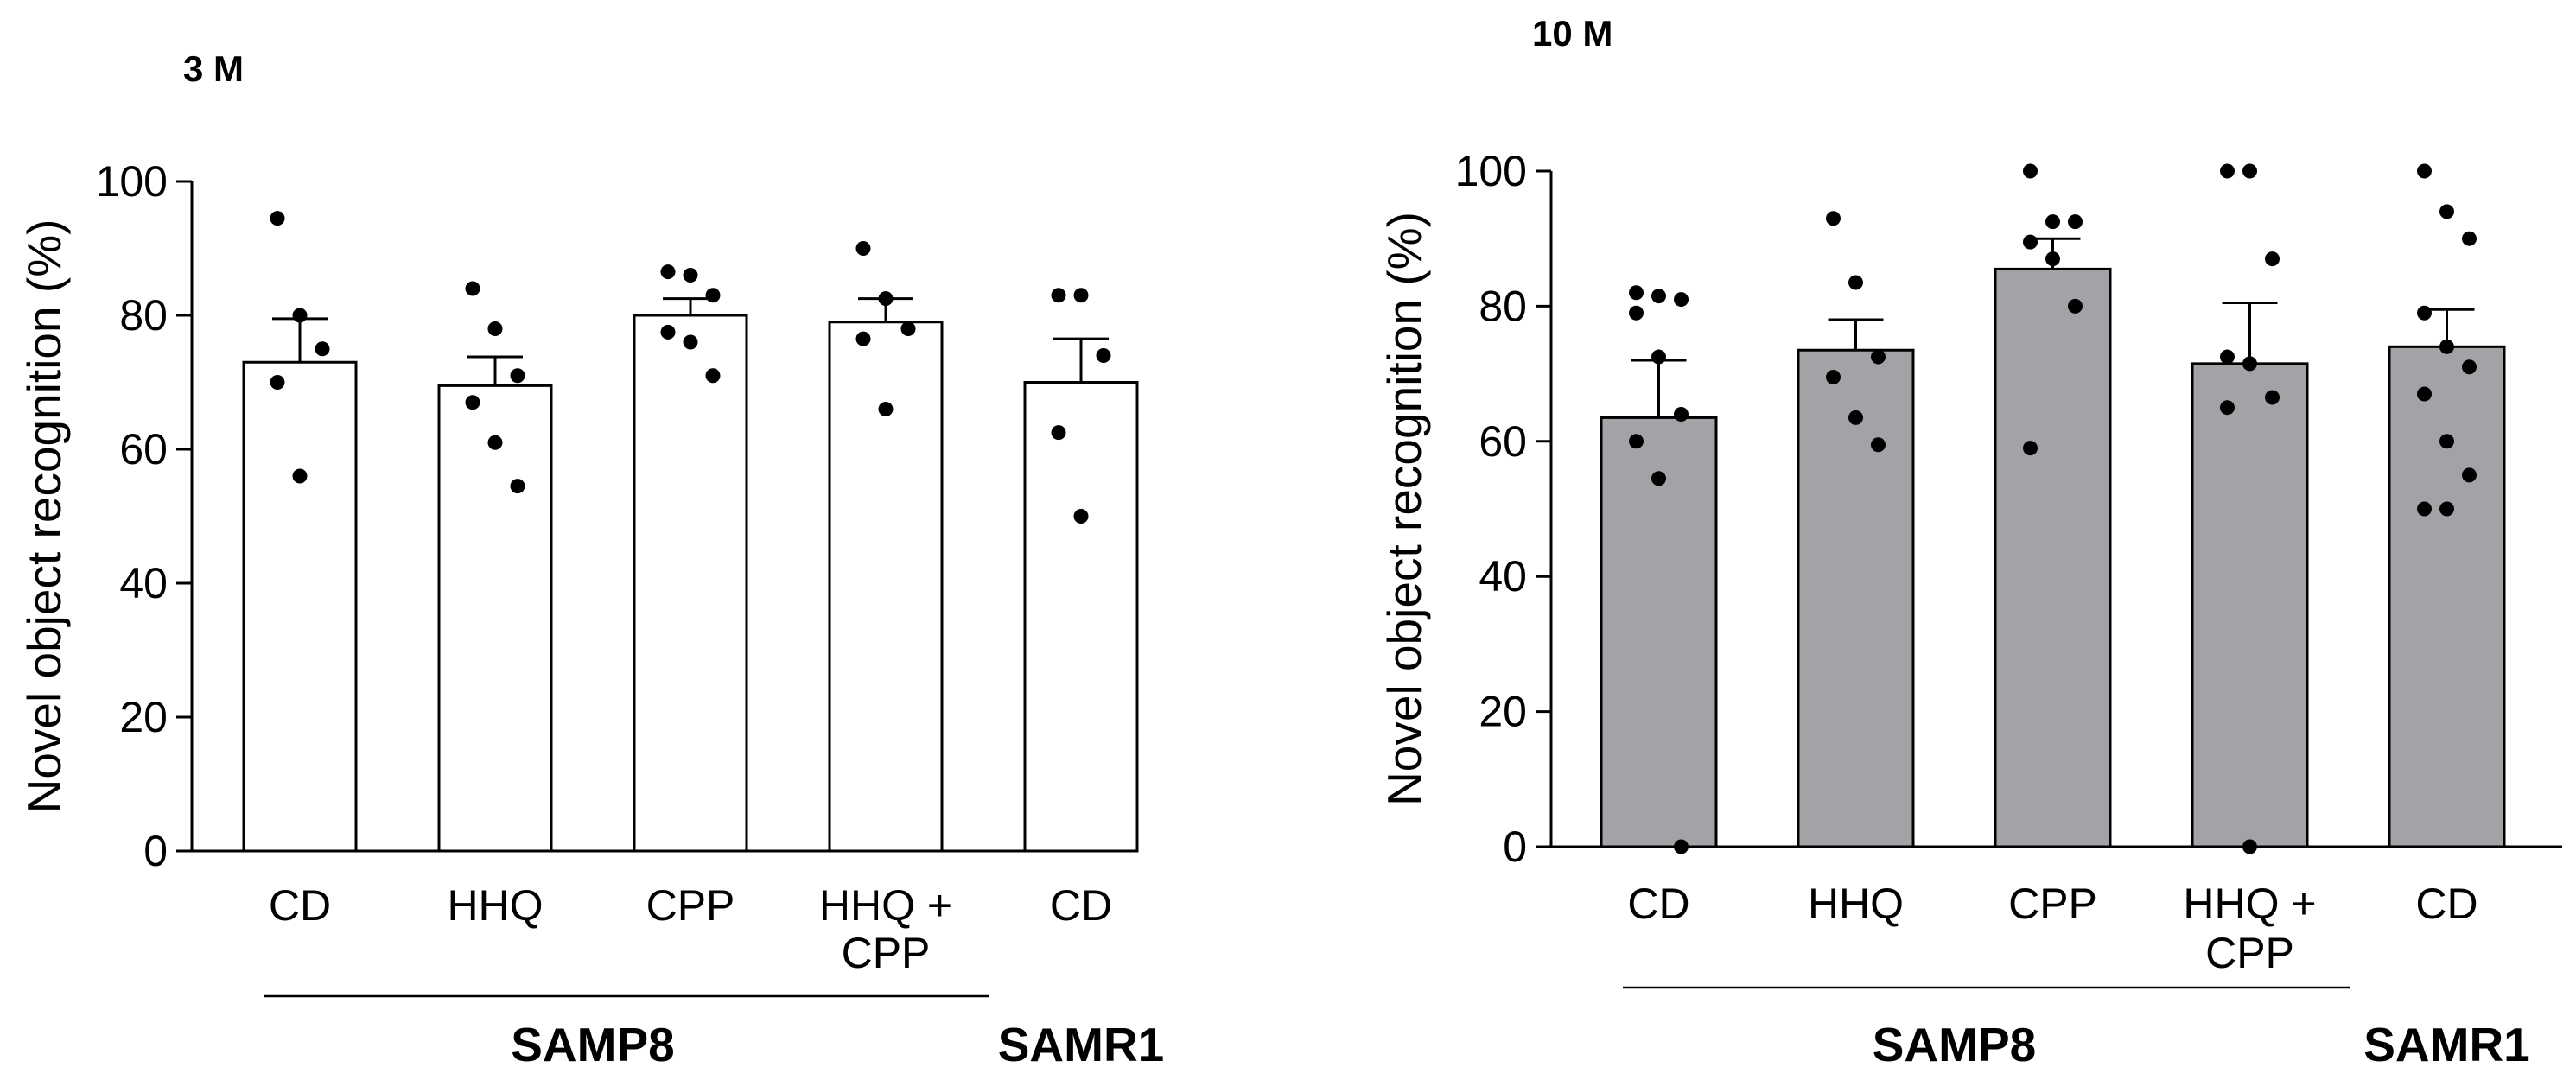 This screenshot has height=1080, width=2576. Describe the element at coordinates (144, 449) in the screenshot. I see `y-tick-label: 60` at that location.